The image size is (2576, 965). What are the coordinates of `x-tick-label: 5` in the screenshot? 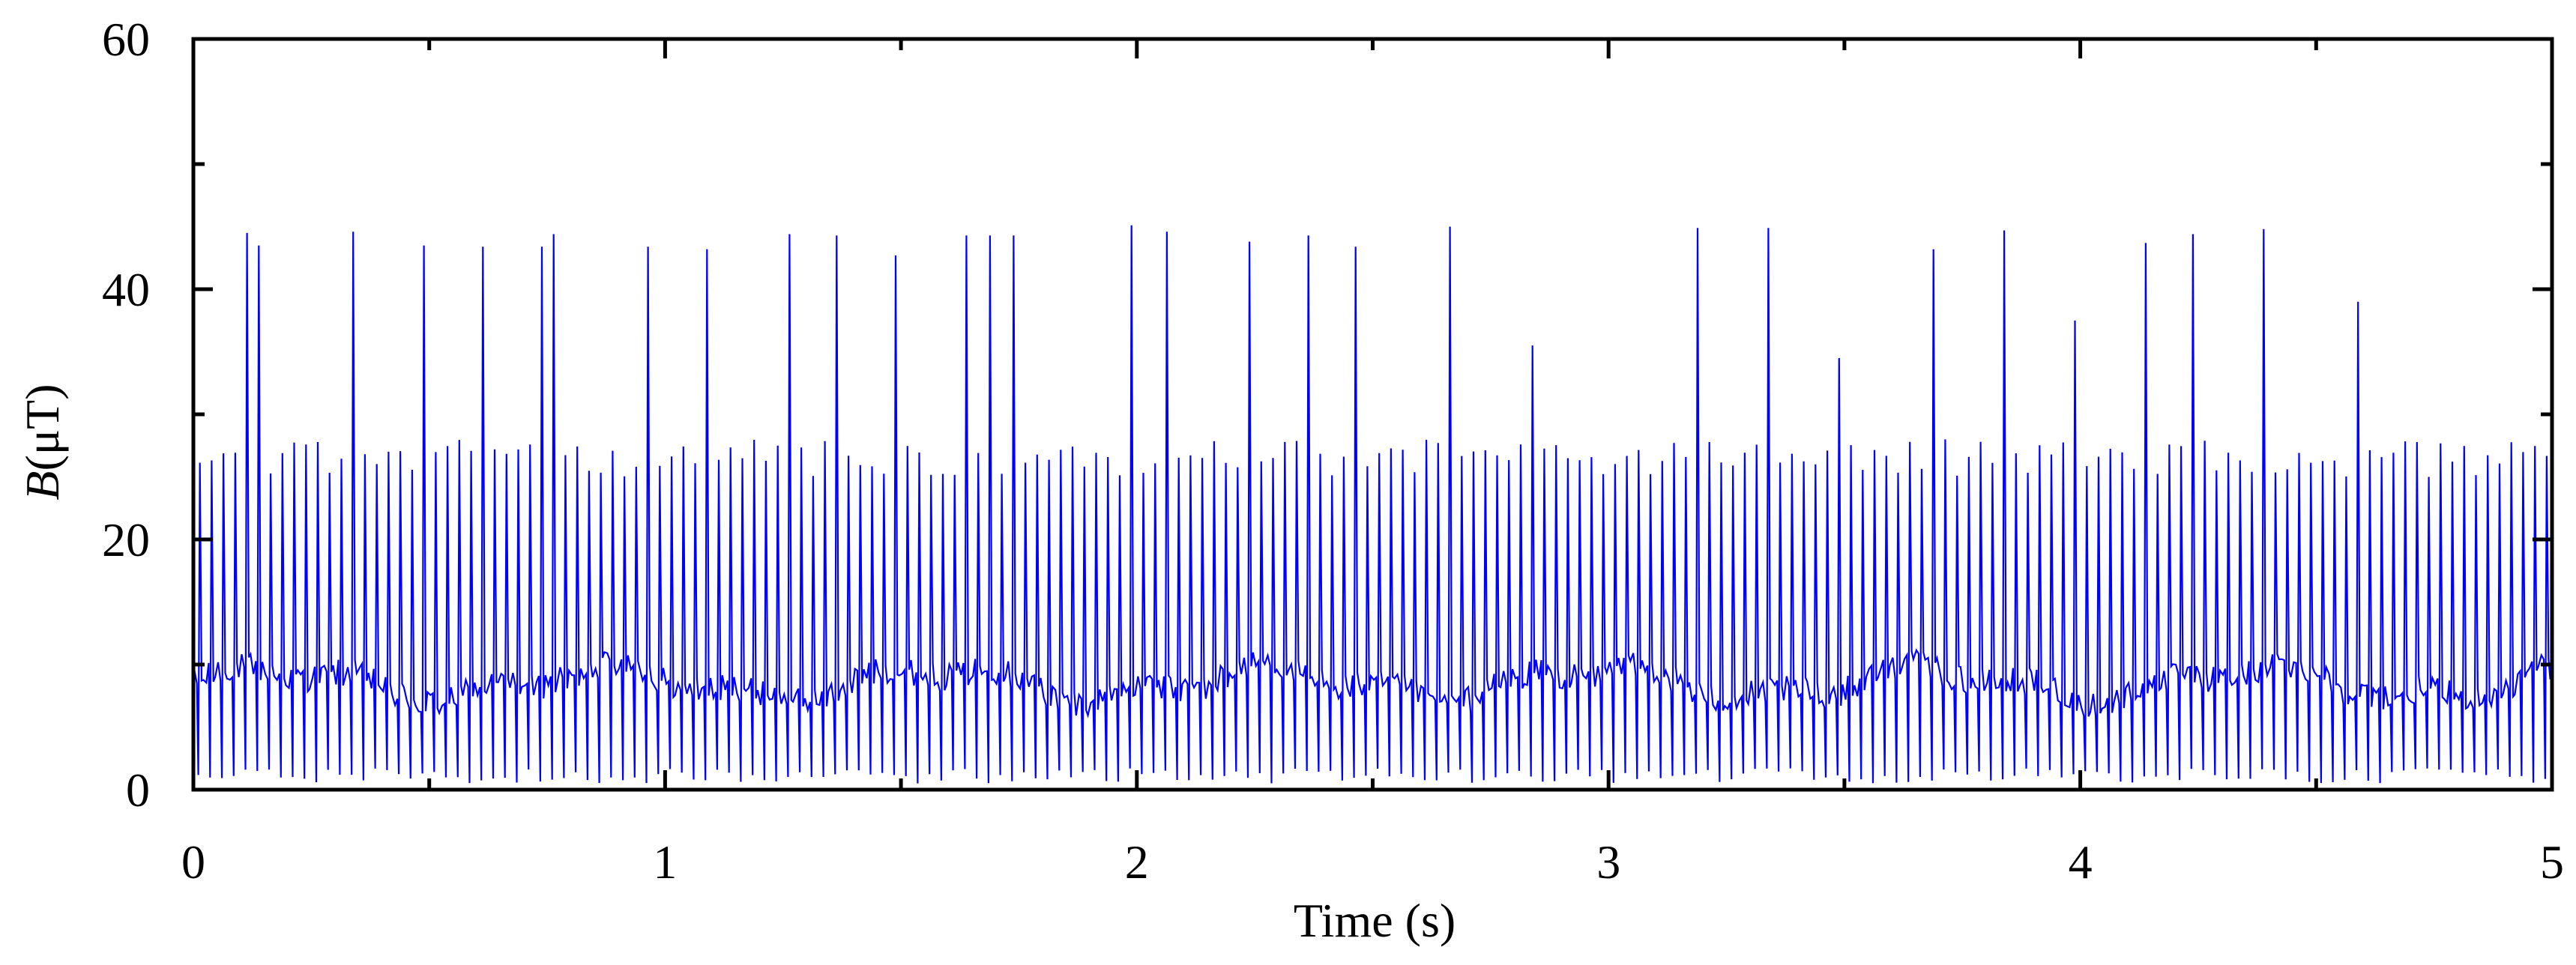 It's located at (2552, 862).